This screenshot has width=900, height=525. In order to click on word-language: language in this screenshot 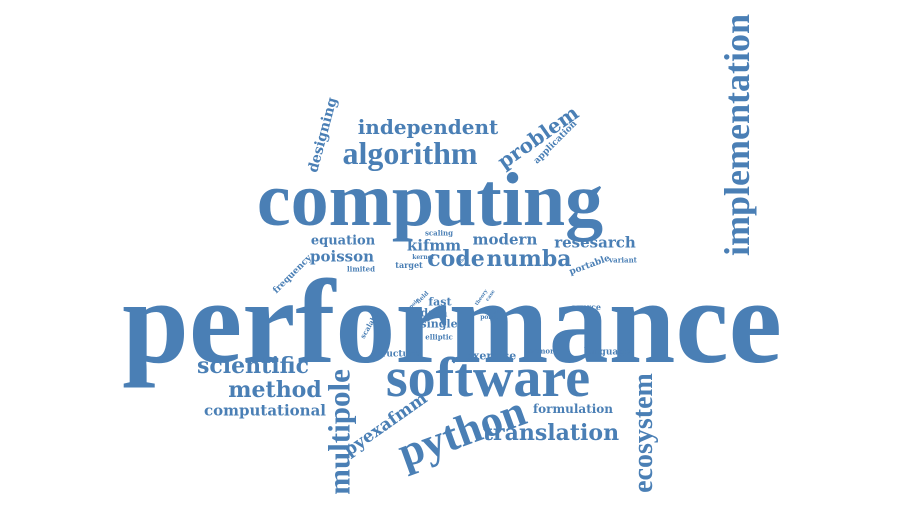, I will do `click(607, 352)`.